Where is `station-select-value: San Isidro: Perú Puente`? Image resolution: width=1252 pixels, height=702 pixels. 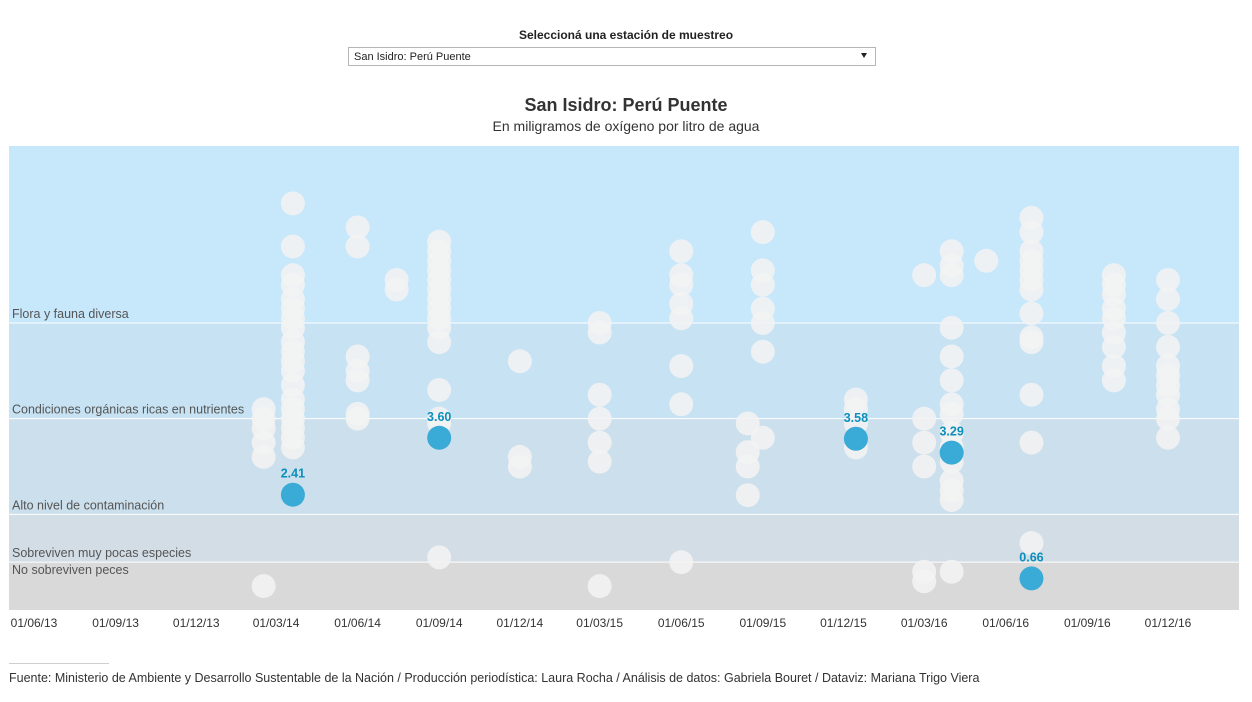
station-select-value: San Isidro: Perú Puente is located at coordinates (412, 57).